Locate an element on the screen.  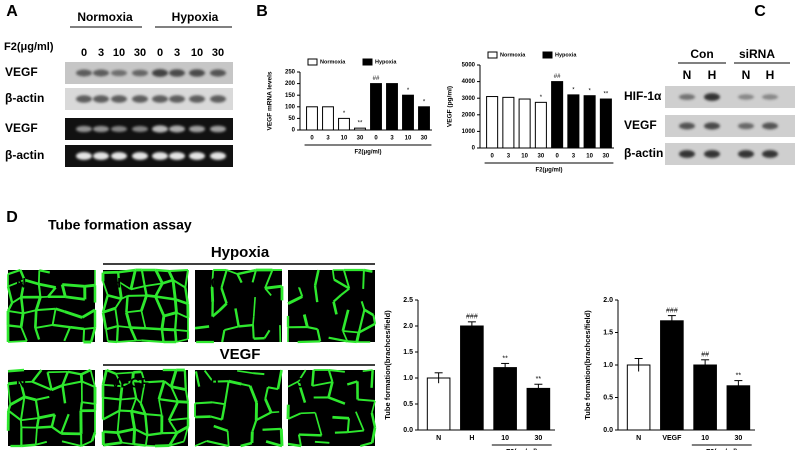
label: ## is located at coordinates (376, 79).